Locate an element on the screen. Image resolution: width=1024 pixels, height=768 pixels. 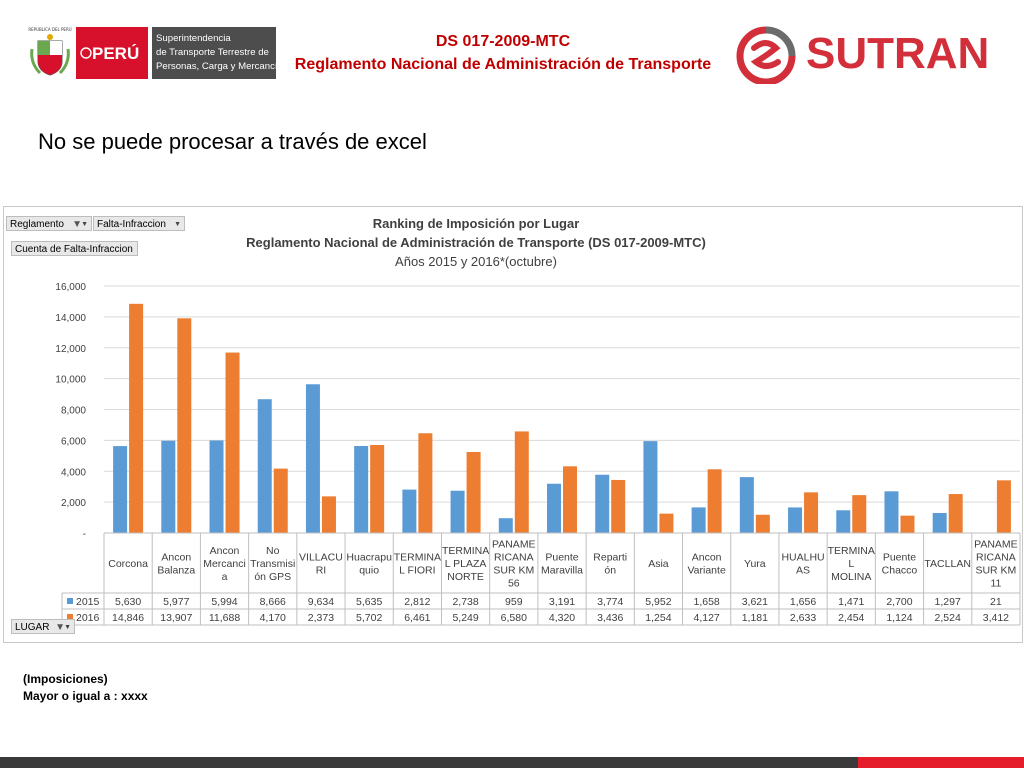
value-field-button: Cuenta de Falta-Infraccion is located at coordinates (74, 248).